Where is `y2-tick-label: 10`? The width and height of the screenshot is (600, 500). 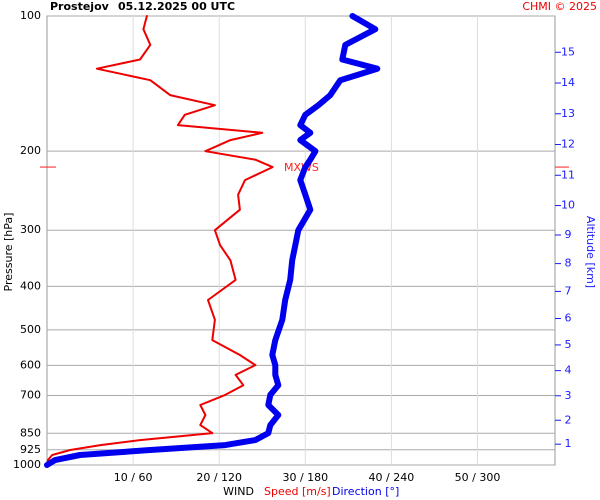 y2-tick-label: 10 is located at coordinates (568, 205).